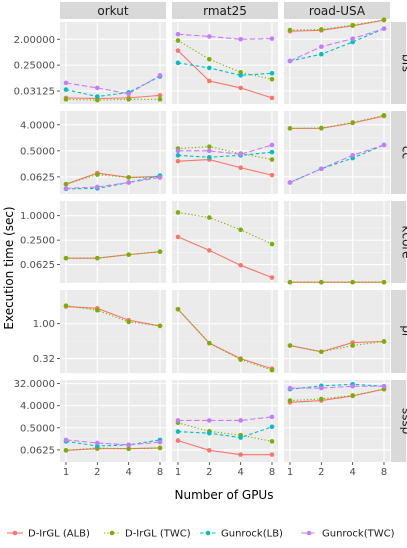 The width and height of the screenshot is (407, 548). What do you see at coordinates (403, 63) in the screenshot?
I see `row-strip-label: bfs` at bounding box center [403, 63].